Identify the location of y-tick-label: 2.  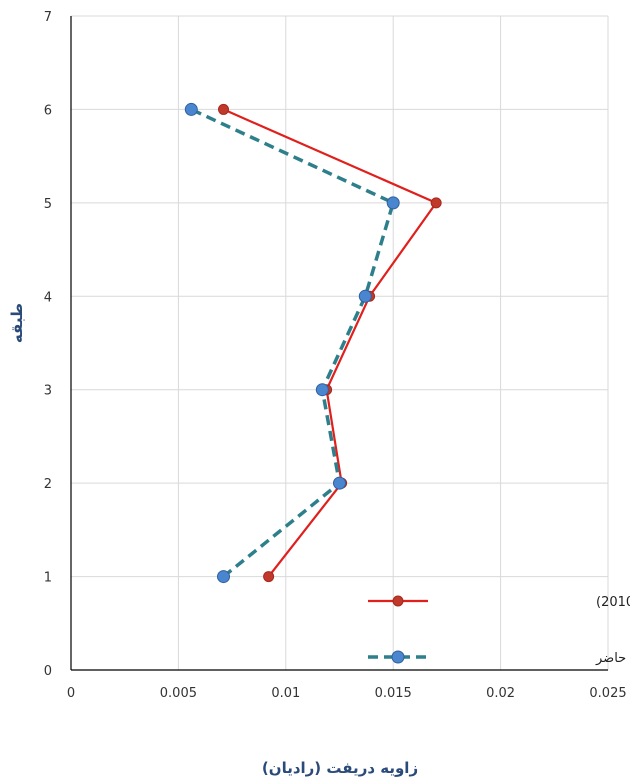
(48, 484).